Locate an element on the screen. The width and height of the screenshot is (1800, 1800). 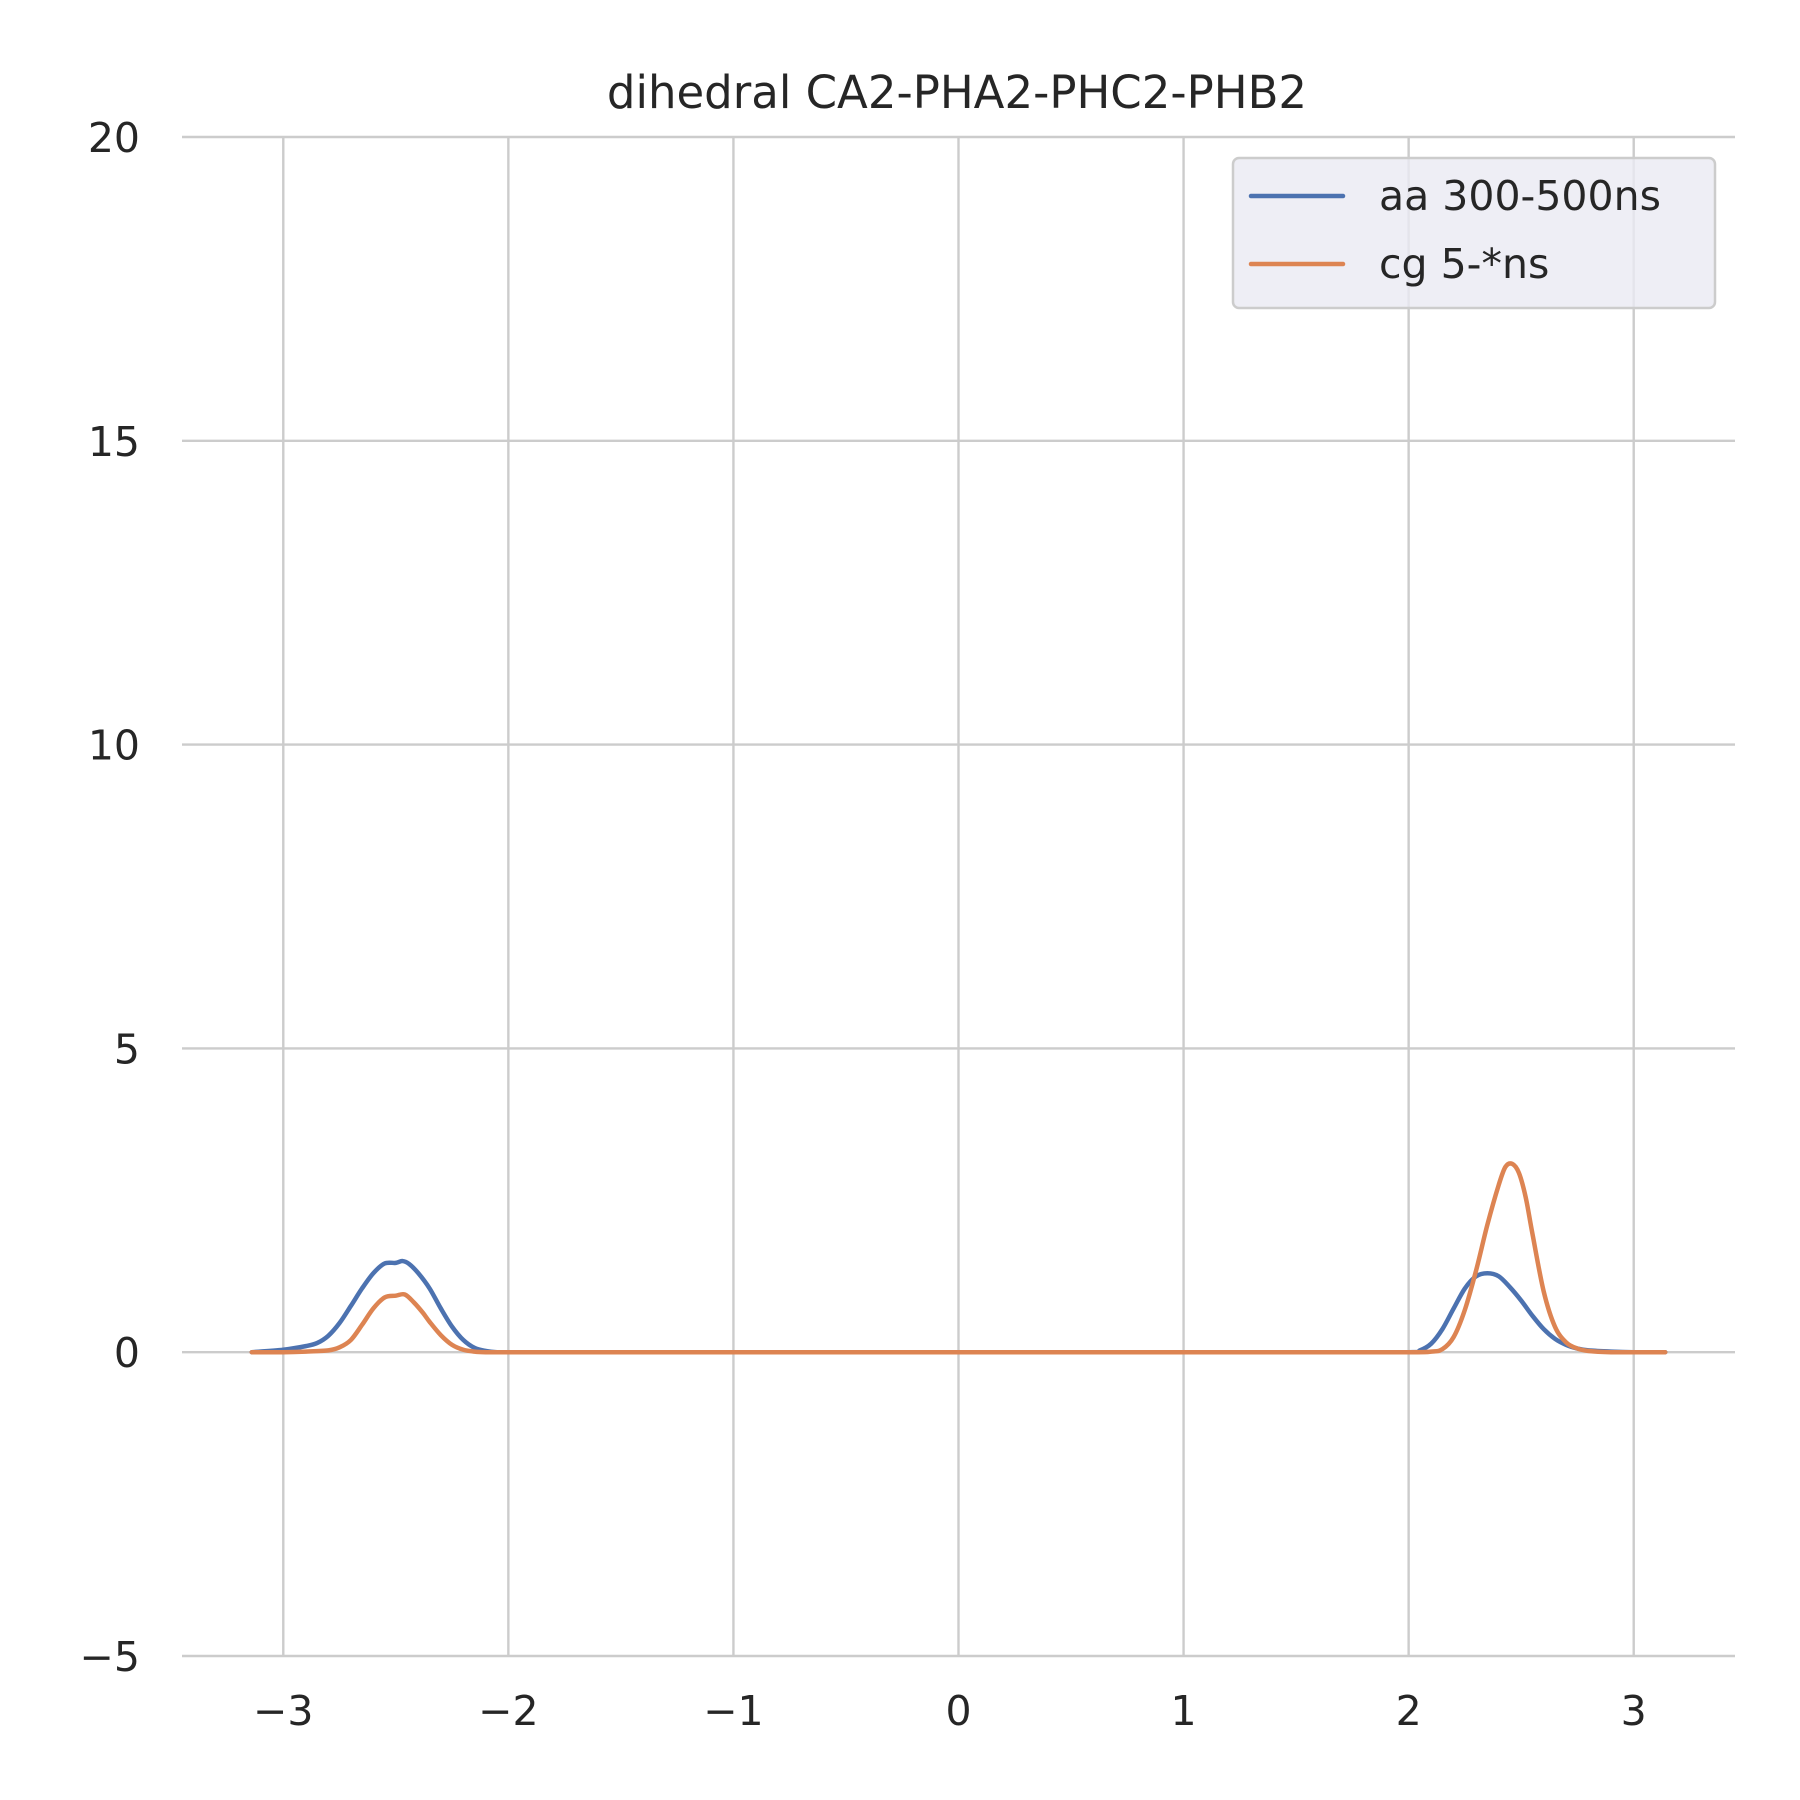
y-tick-label: 5 is located at coordinates (127, 1049).